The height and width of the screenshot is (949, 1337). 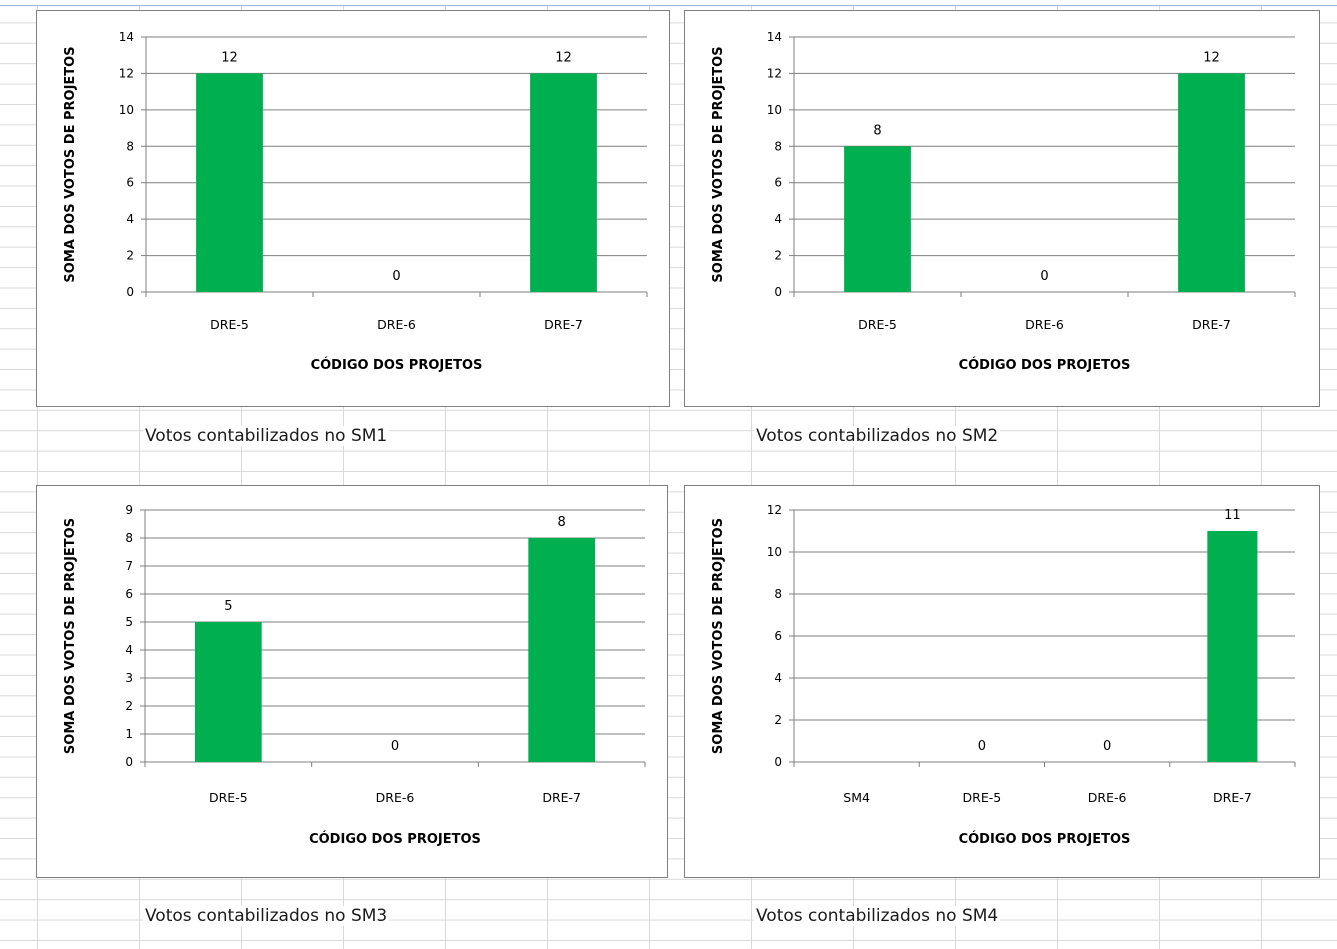 What do you see at coordinates (1107, 797) in the screenshot?
I see `chart-sm4-category-label: DRE-6` at bounding box center [1107, 797].